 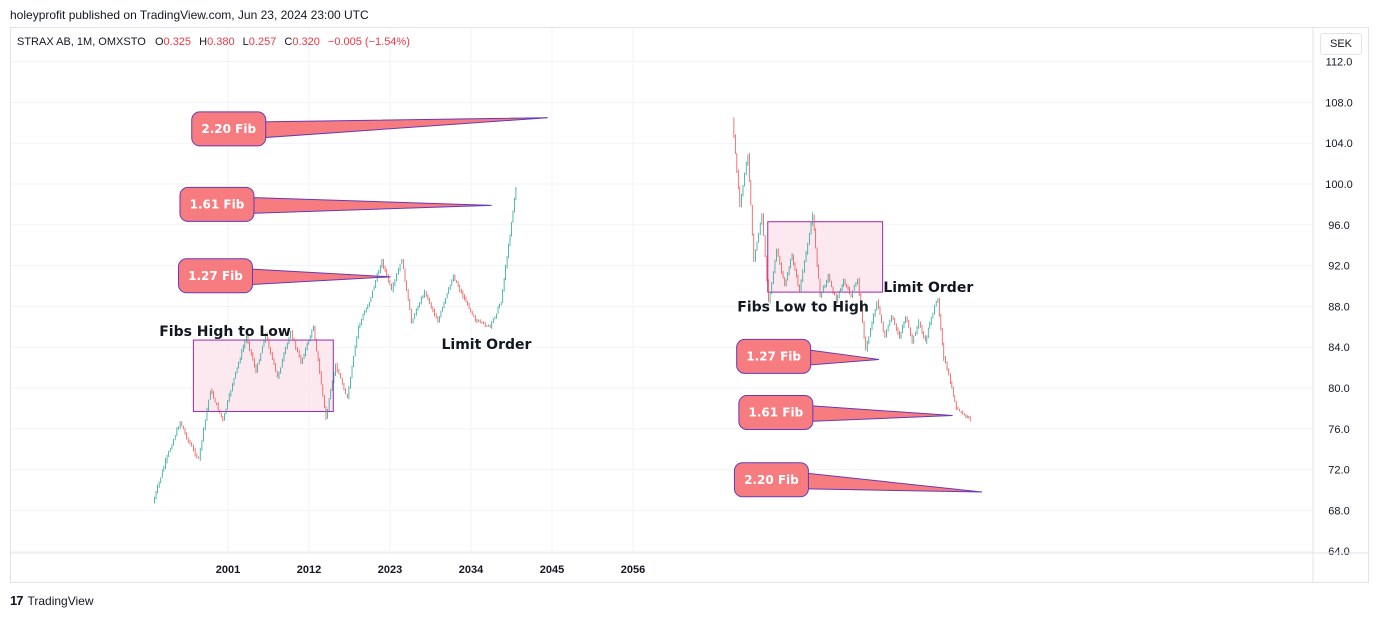 What do you see at coordinates (390, 570) in the screenshot?
I see `x-tick-label: 2023` at bounding box center [390, 570].